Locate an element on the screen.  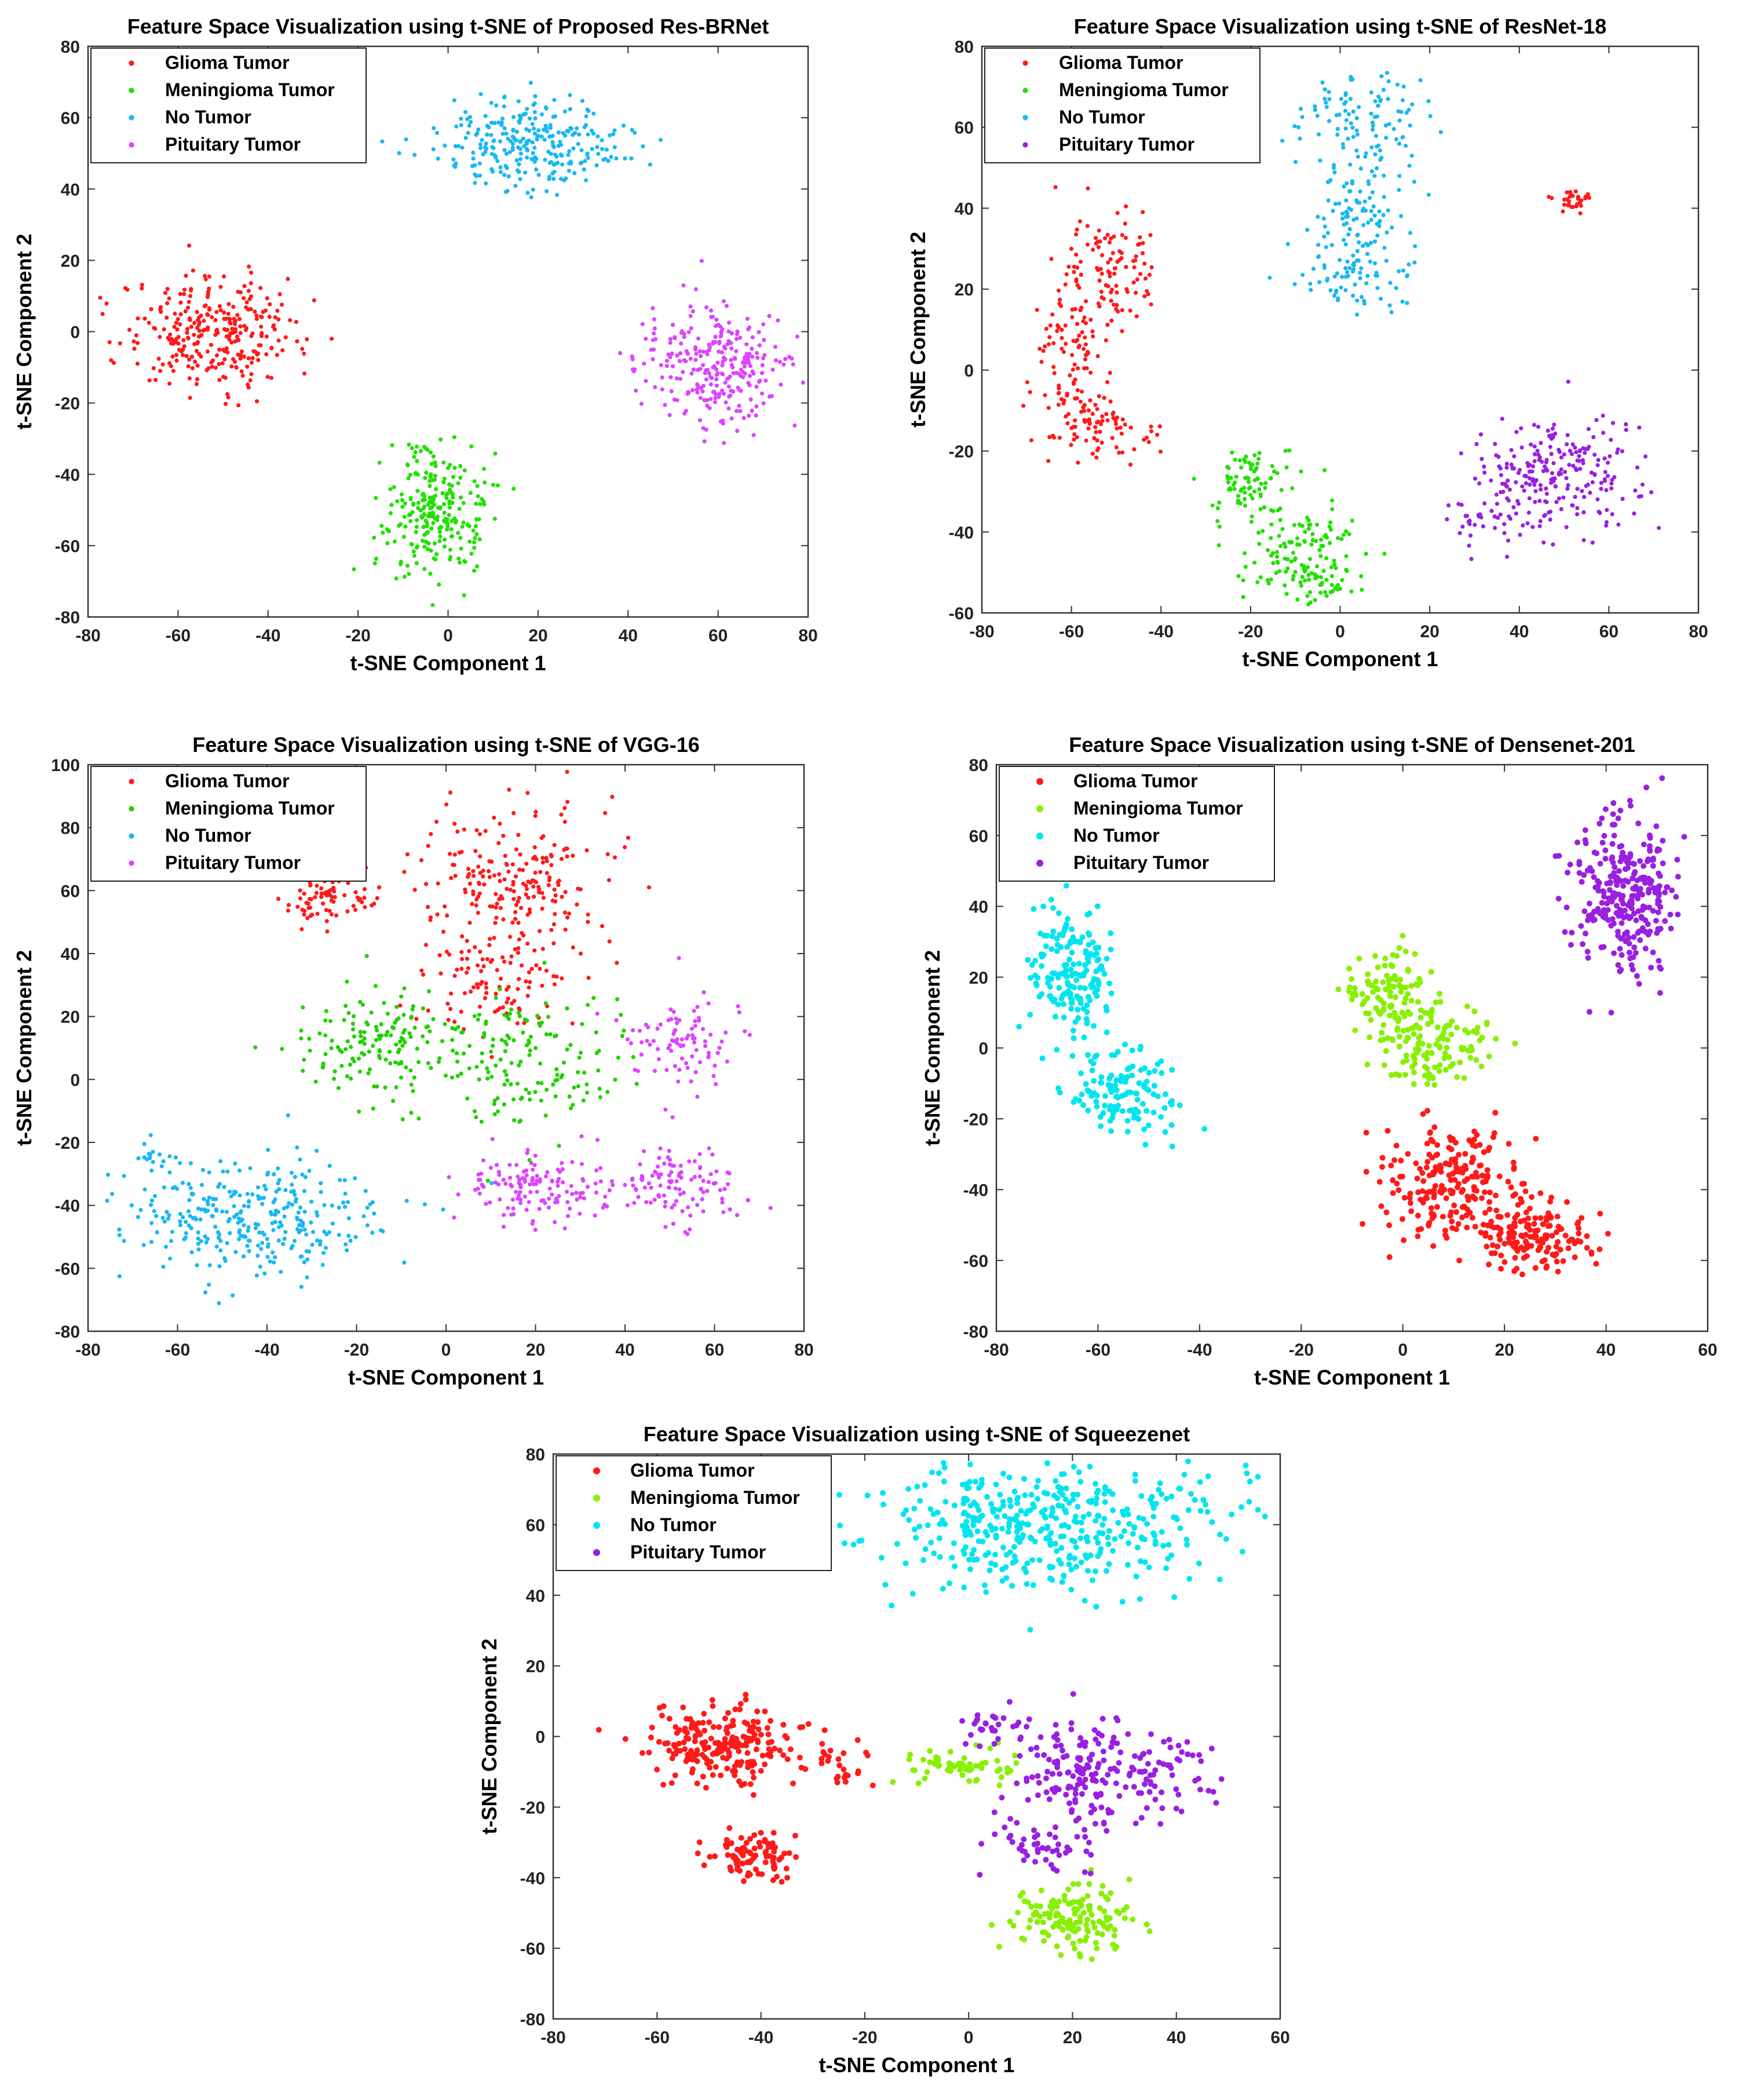
x-tick-label: -40 is located at coordinates (1161, 632).